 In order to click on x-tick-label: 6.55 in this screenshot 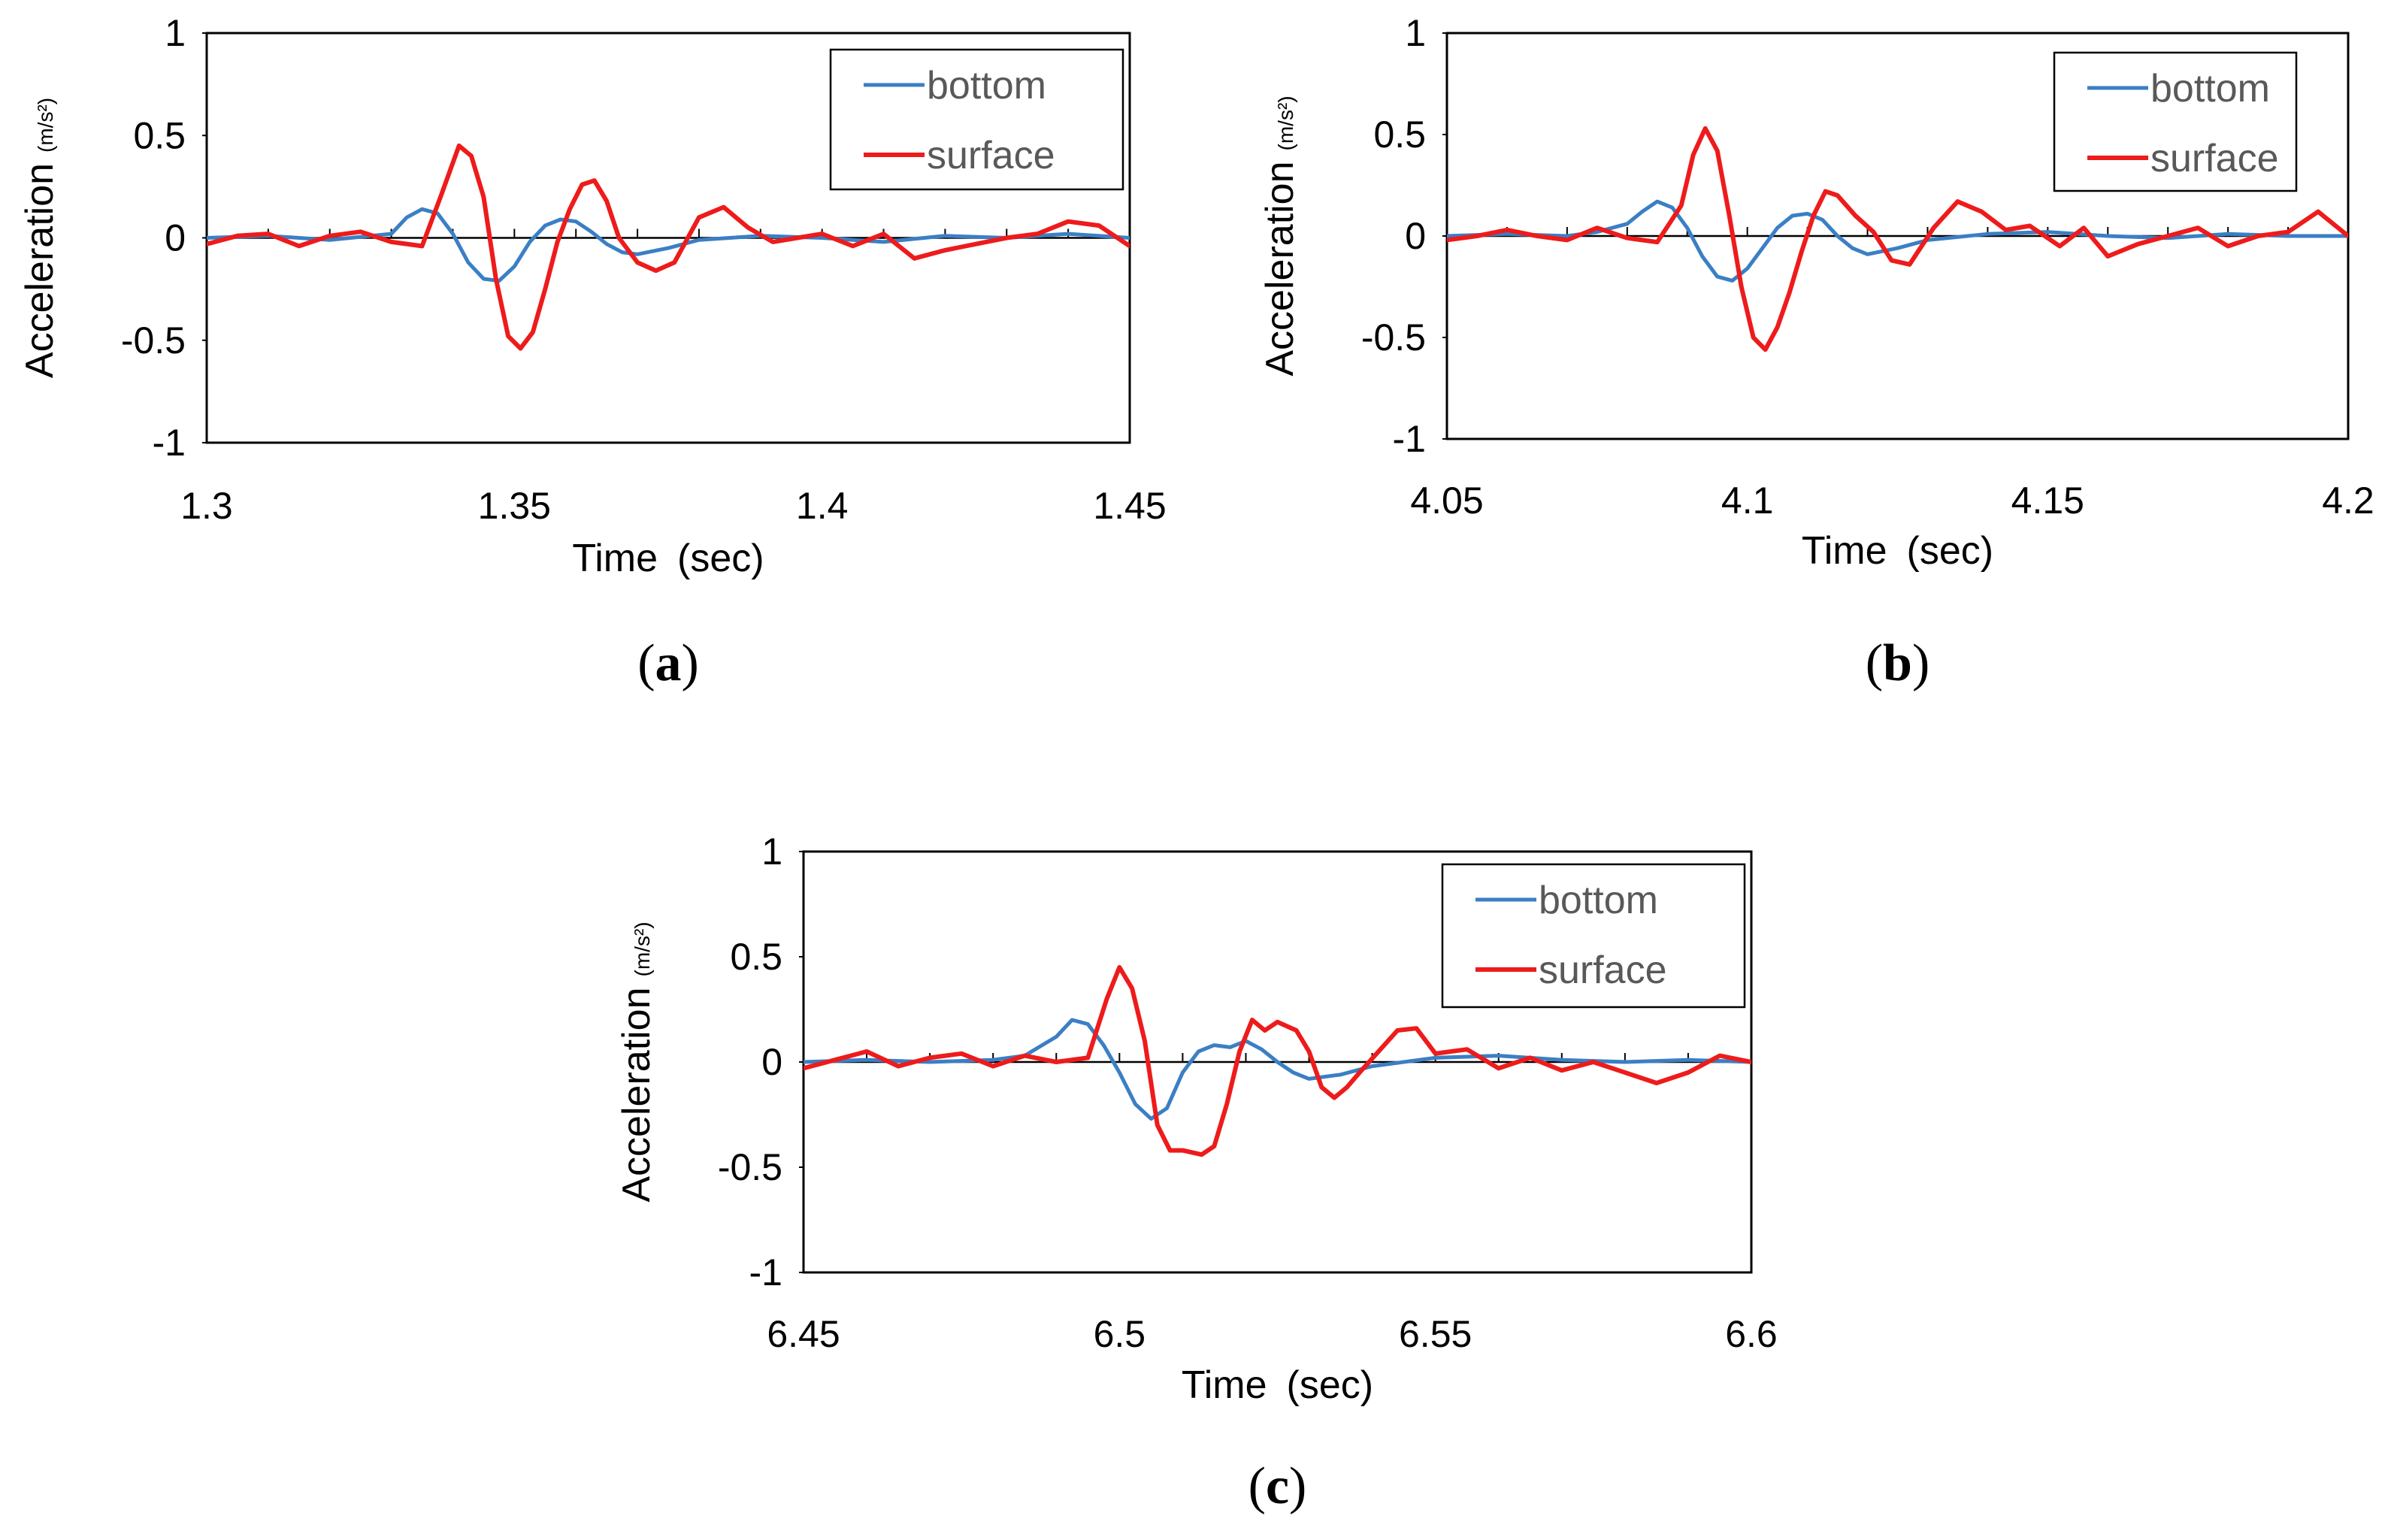, I will do `click(1436, 1334)`.